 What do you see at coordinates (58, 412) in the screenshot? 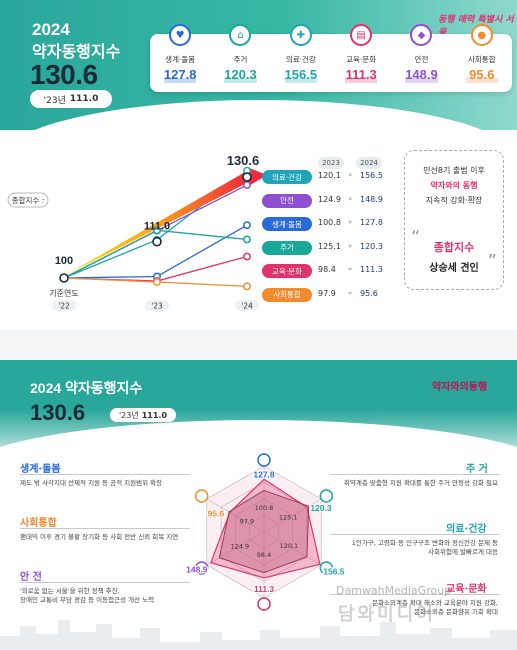
I see `bottom-index-value: 130.6` at bounding box center [58, 412].